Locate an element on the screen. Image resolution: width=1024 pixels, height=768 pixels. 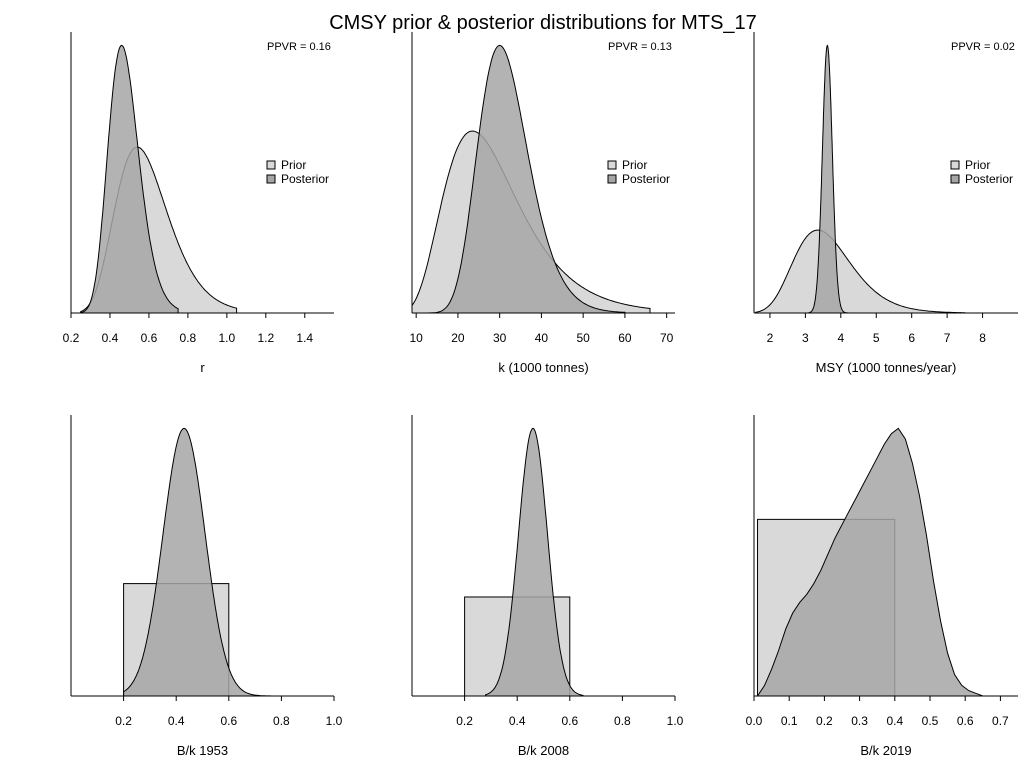
posterior-bk1953-area is located at coordinates (200, 561).